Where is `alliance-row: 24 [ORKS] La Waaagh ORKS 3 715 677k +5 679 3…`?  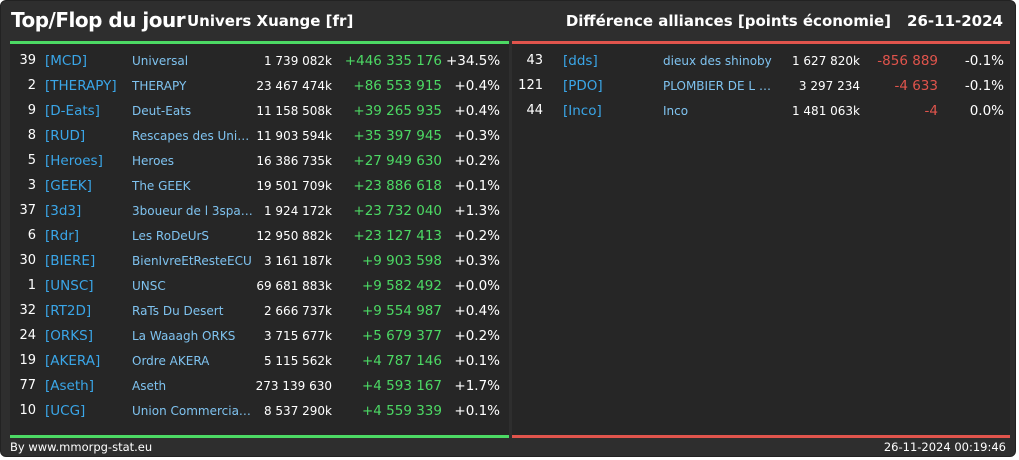 alliance-row: 24 [ORKS] La Waaagh ORKS 3 715 677k +5 679 3… is located at coordinates (259, 336).